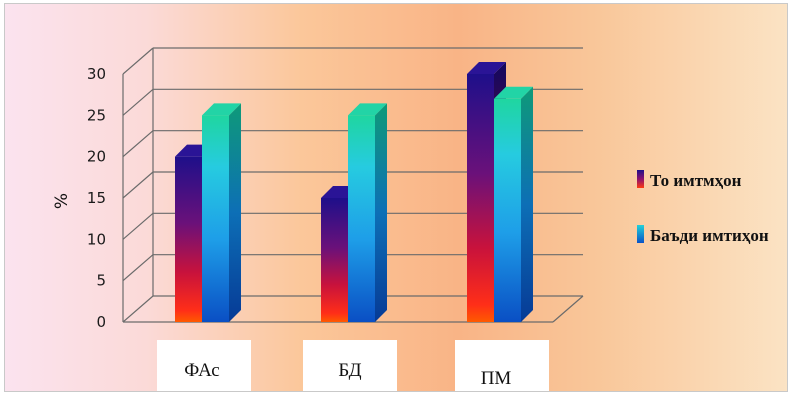 This screenshot has height=396, width=792. Describe the element at coordinates (349, 370) in the screenshot. I see `category-label: БД` at that location.